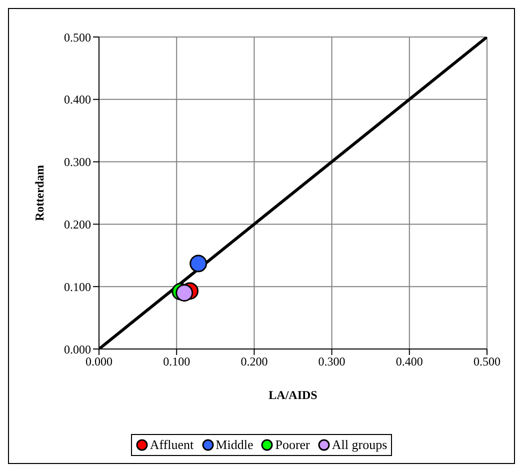 Image resolution: width=525 pixels, height=474 pixels. I want to click on x-tick-label: 0.300, so click(332, 361).